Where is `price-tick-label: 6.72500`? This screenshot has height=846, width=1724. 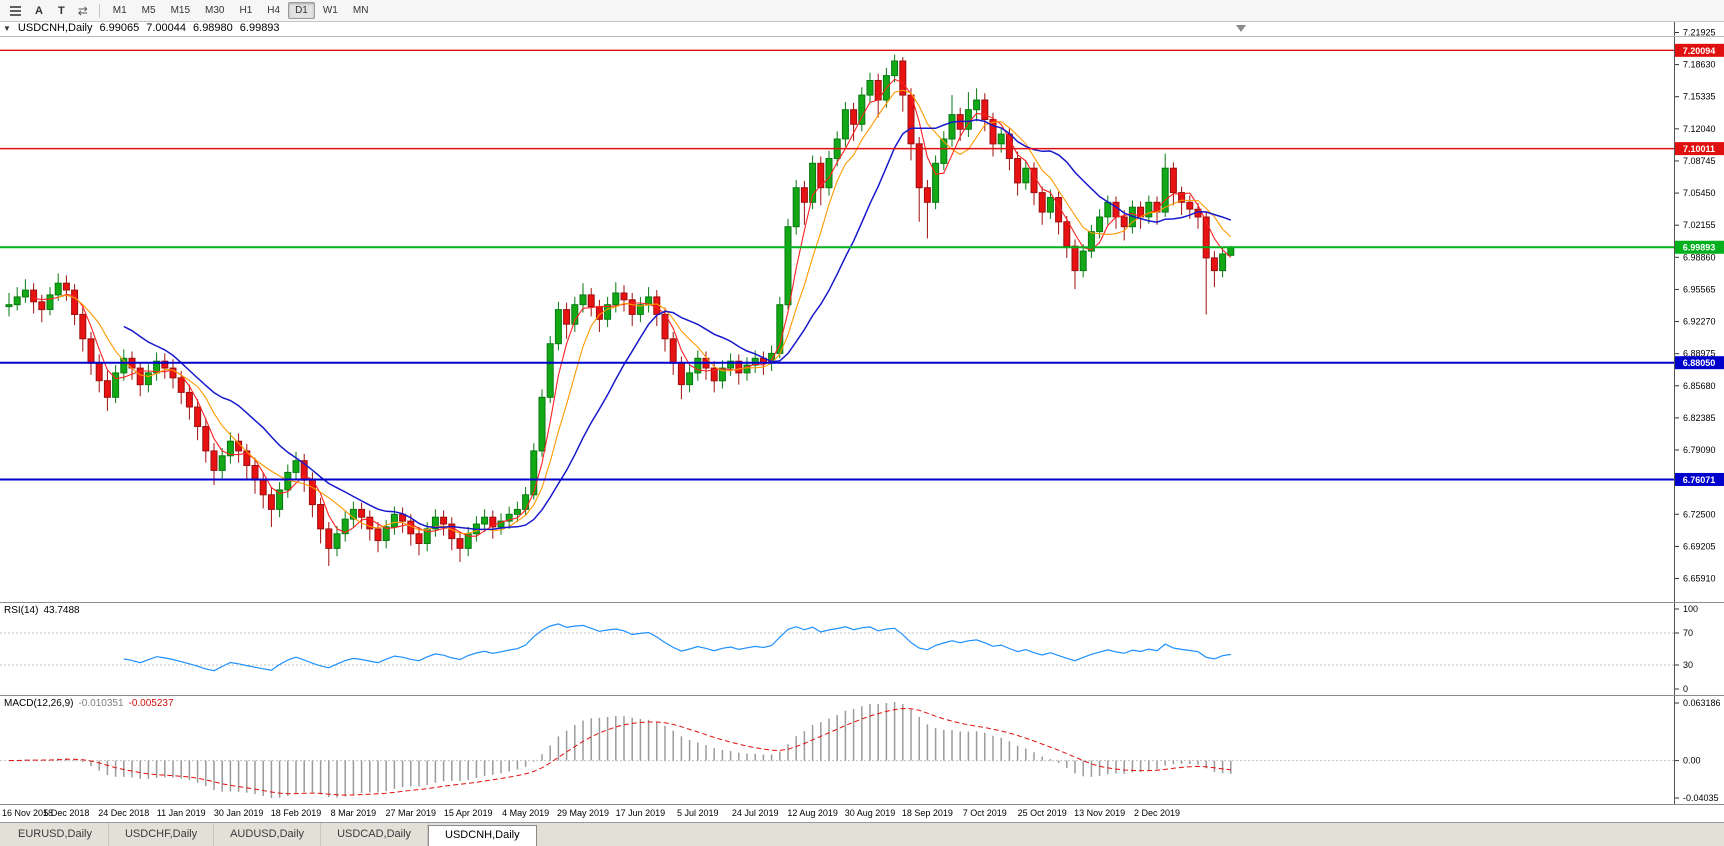 price-tick-label: 6.72500 is located at coordinates (1699, 514).